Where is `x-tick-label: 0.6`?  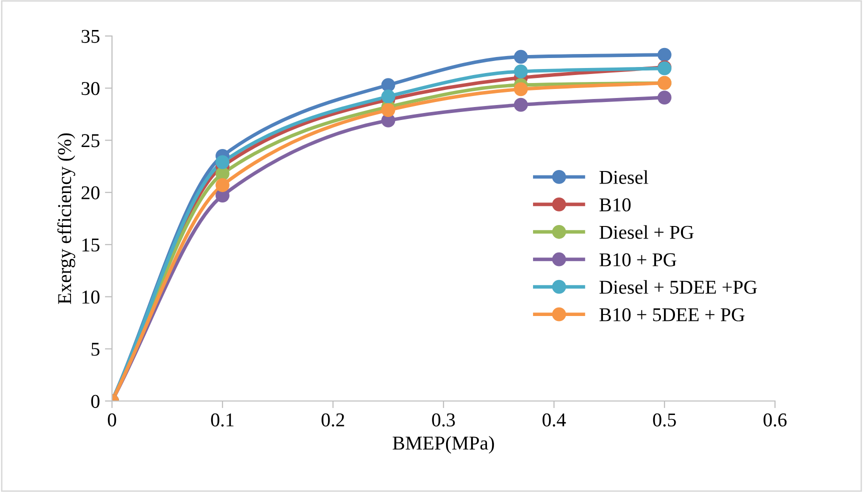
x-tick-label: 0.6 is located at coordinates (775, 420).